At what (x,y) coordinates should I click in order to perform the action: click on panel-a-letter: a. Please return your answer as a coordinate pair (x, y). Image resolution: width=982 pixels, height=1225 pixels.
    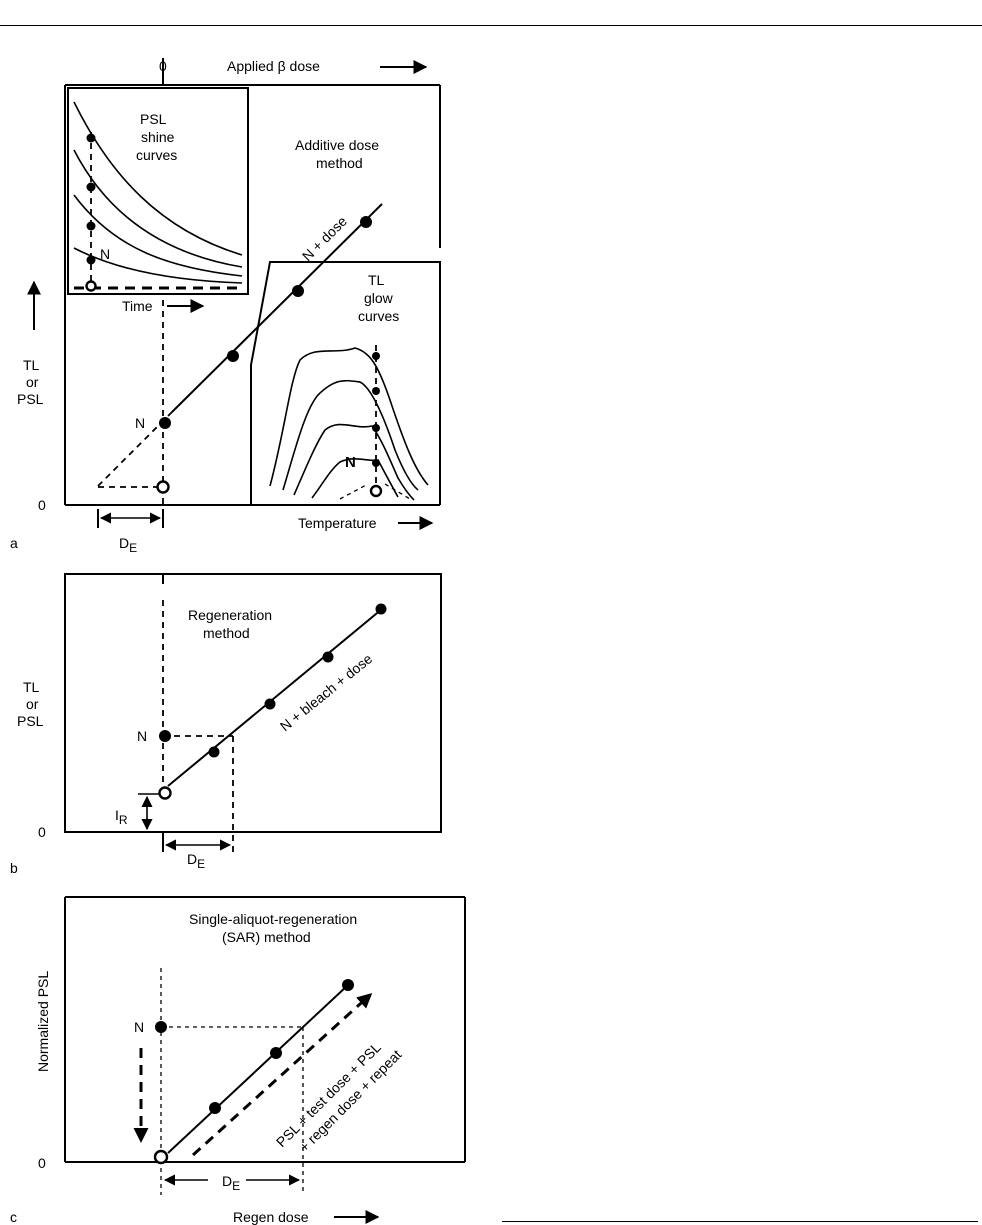
    Looking at the image, I should click on (14, 543).